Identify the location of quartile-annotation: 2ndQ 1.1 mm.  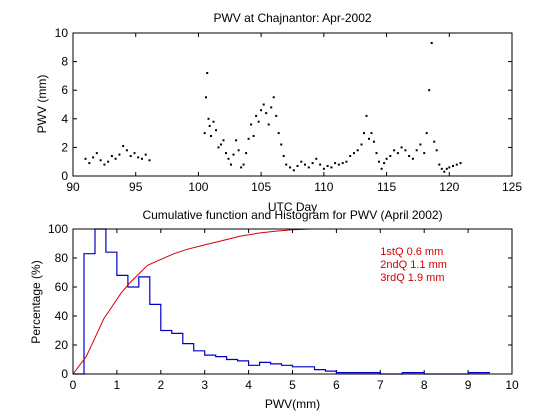
(413, 265).